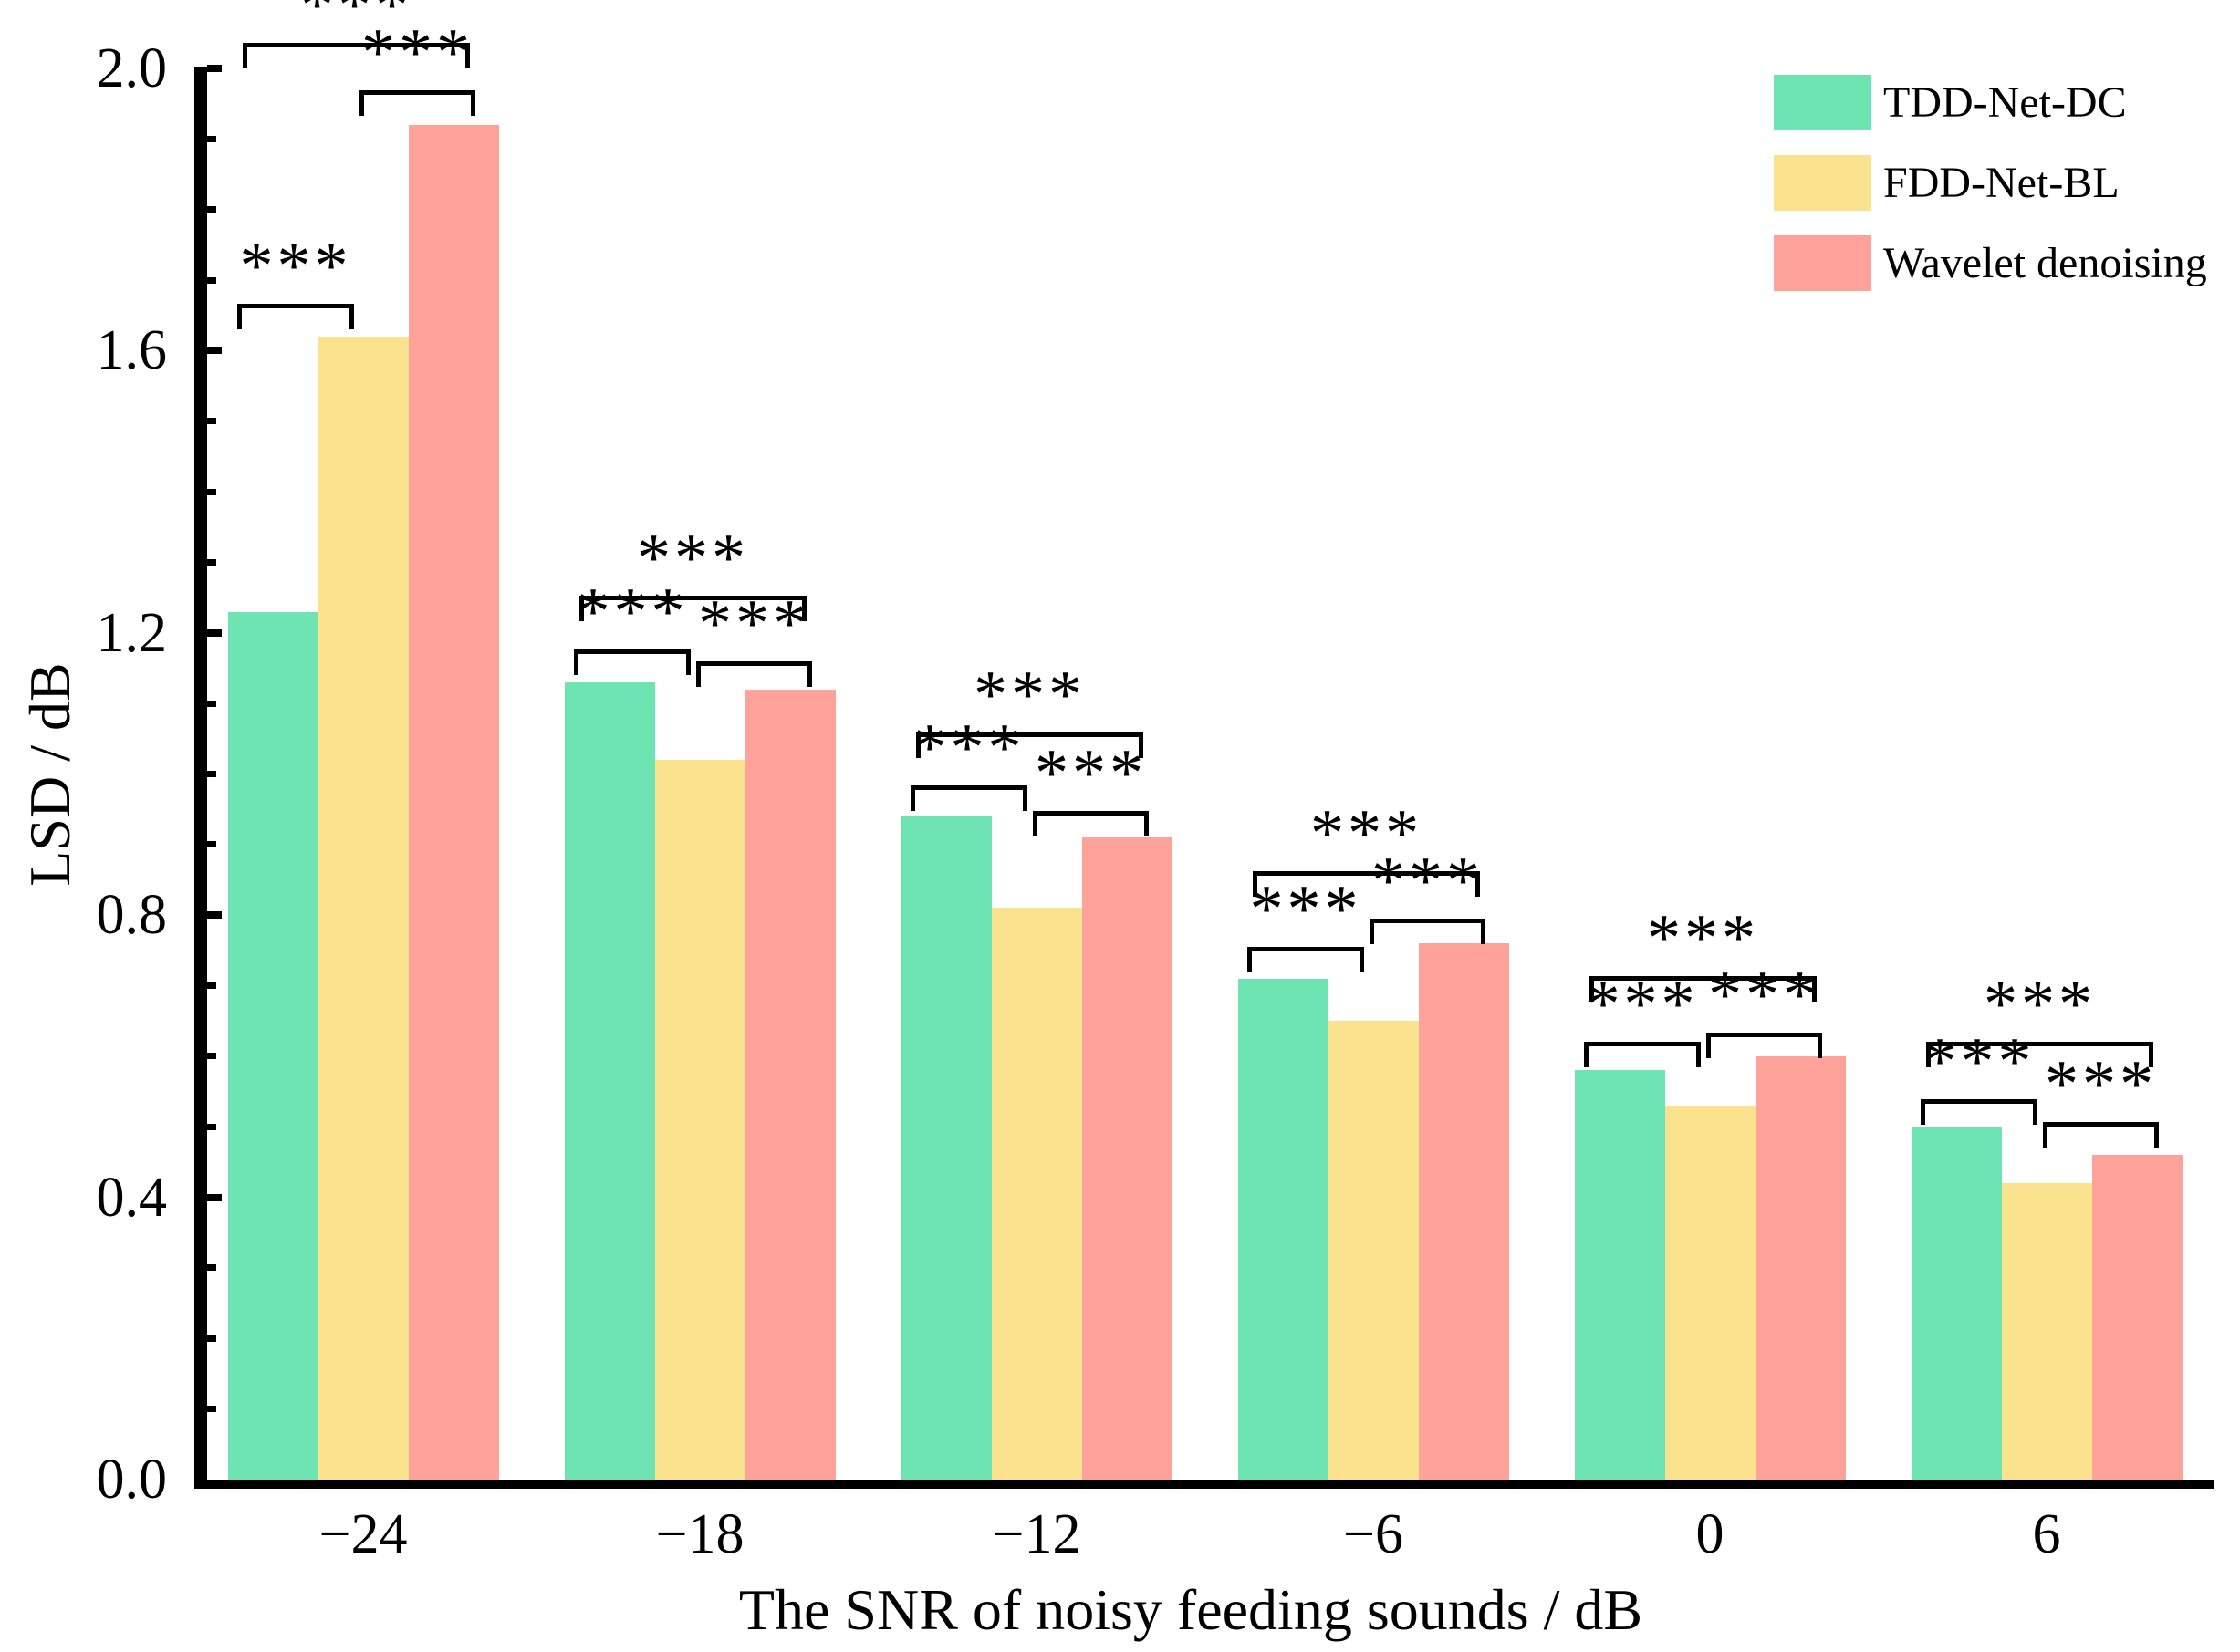 The height and width of the screenshot is (1652, 2240). What do you see at coordinates (132, 351) in the screenshot?
I see `y-tick-label: 1.6` at bounding box center [132, 351].